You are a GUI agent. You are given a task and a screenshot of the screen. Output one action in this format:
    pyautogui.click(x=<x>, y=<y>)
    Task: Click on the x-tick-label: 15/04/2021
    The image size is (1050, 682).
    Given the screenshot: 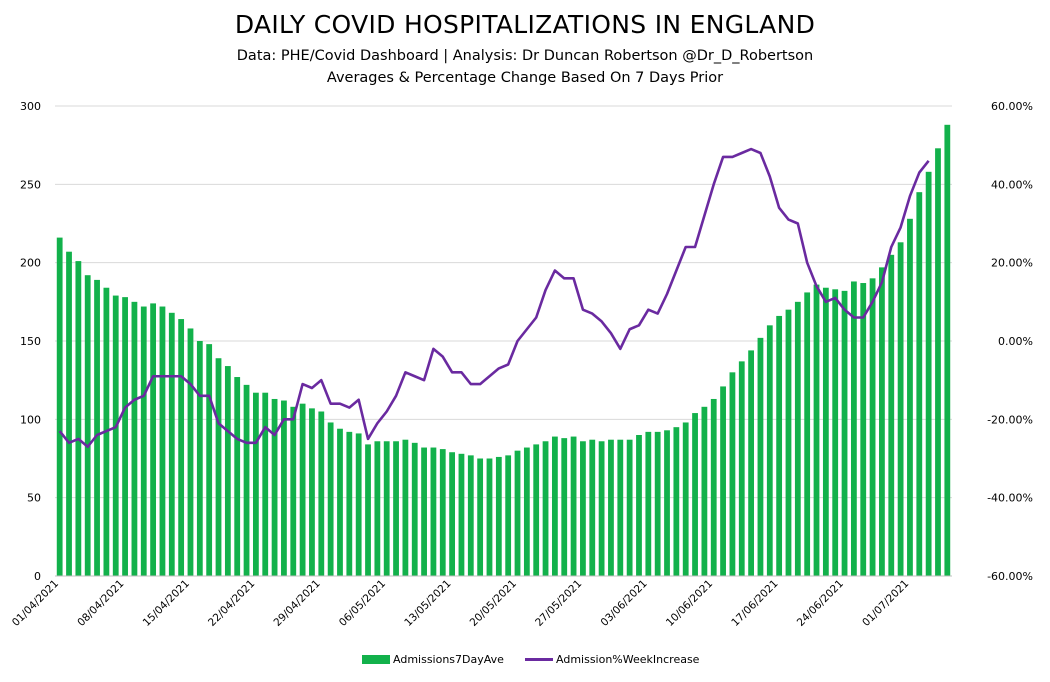 What is the action you would take?
    pyautogui.click(x=166, y=603)
    